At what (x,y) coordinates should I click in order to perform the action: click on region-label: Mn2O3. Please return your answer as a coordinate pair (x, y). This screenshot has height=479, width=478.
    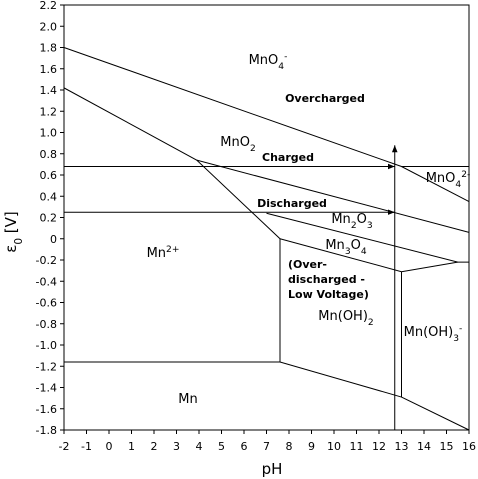
    Looking at the image, I should click on (352, 221).